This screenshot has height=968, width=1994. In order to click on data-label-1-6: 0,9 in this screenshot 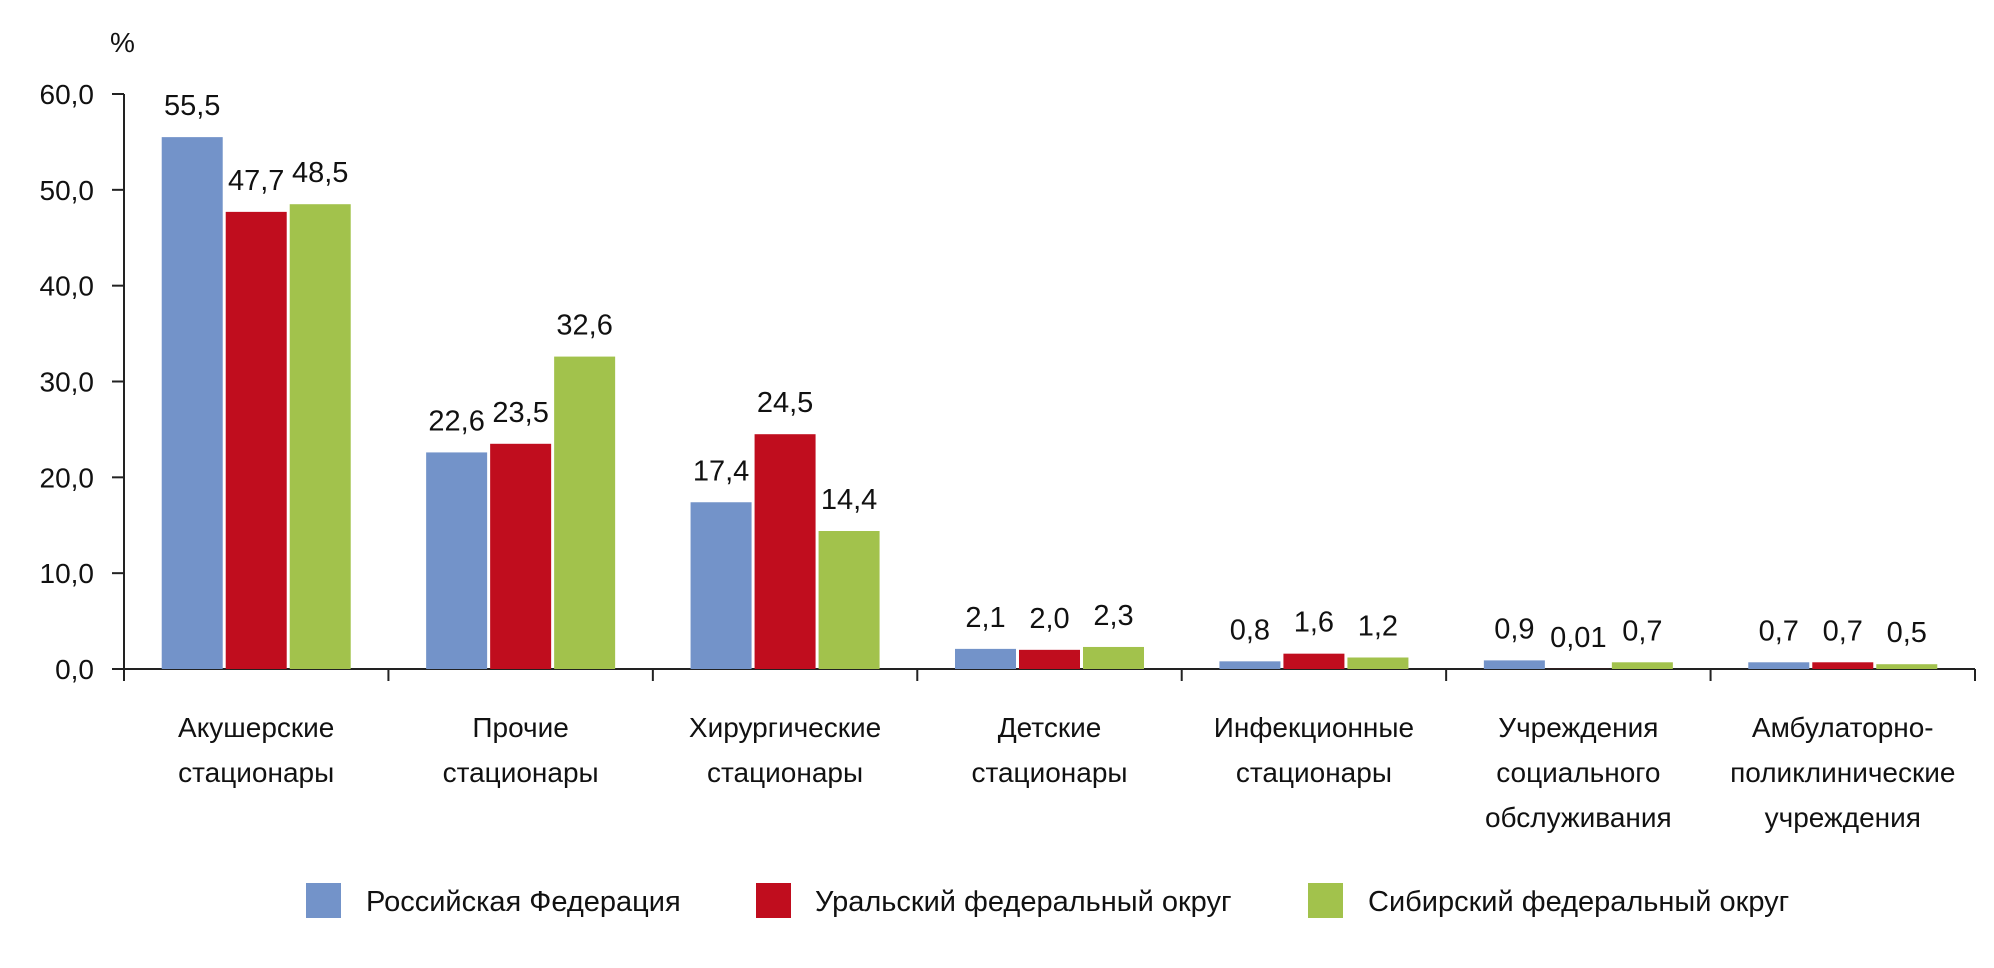, I will do `click(1514, 629)`.